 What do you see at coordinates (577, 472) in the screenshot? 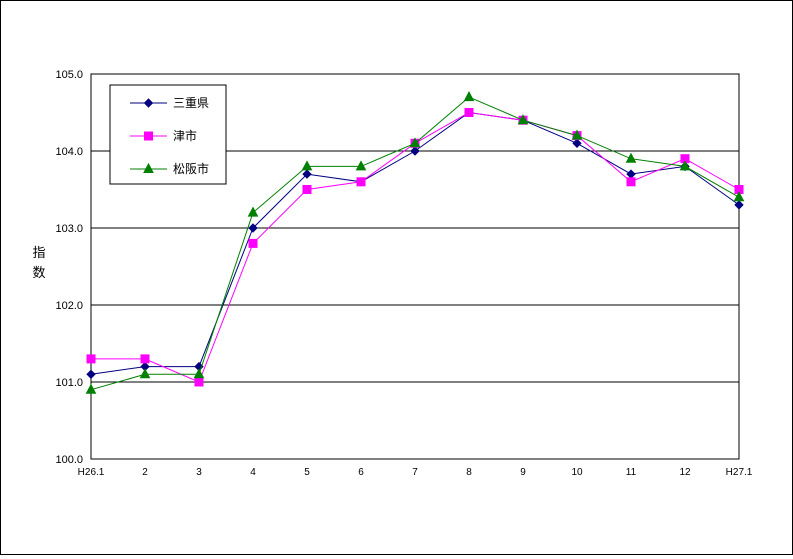
I see `x-tick-label: 10` at bounding box center [577, 472].